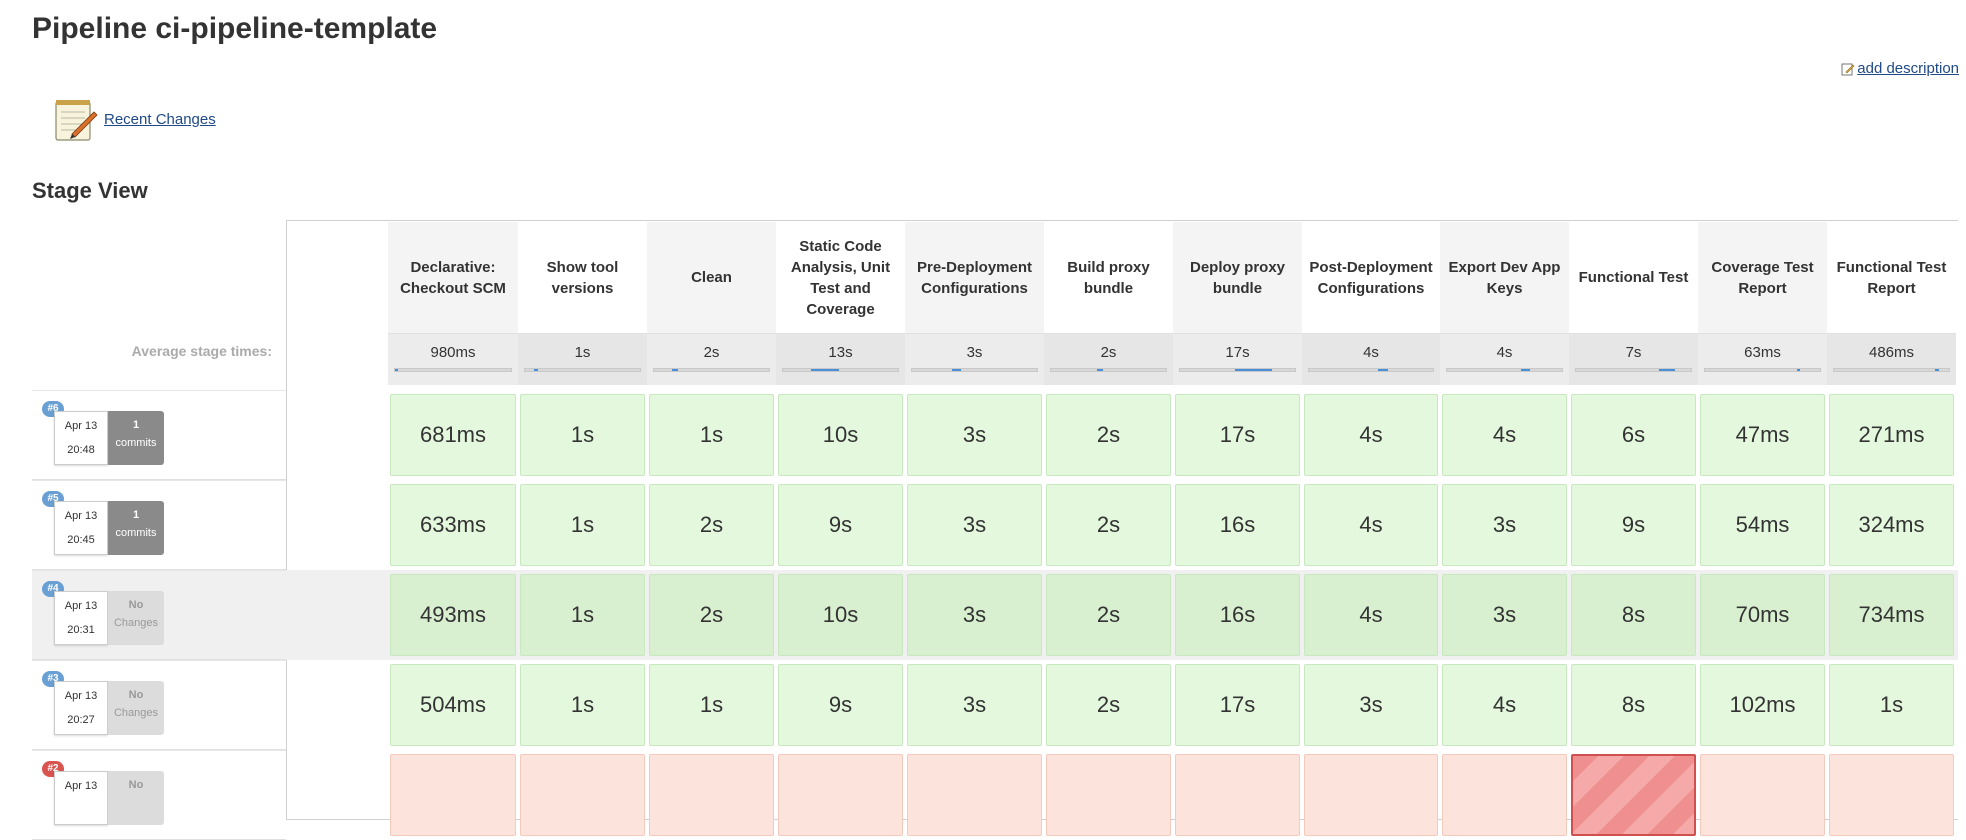 Image resolution: width=1966 pixels, height=840 pixels. I want to click on build-changes-box: No, so click(136, 798).